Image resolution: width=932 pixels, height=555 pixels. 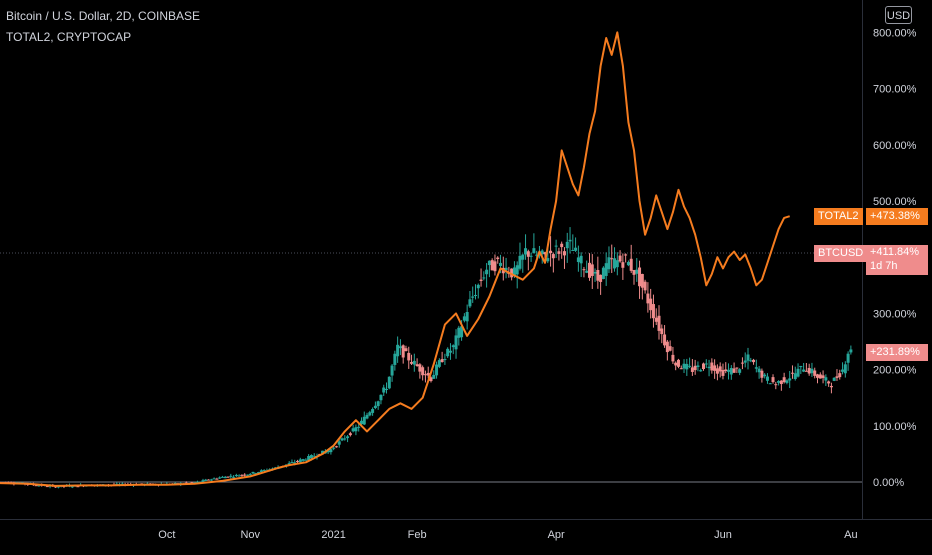 What do you see at coordinates (895, 371) in the screenshot?
I see `y-tick-label: 200.00%` at bounding box center [895, 371].